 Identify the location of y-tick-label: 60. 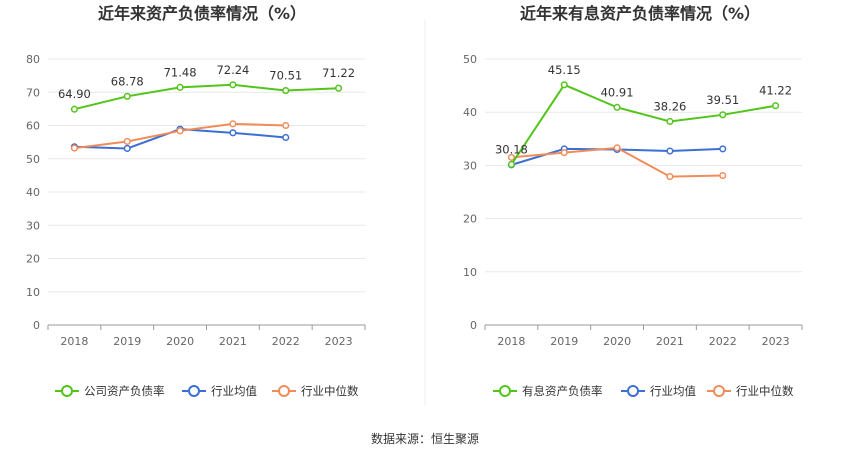
(33, 126).